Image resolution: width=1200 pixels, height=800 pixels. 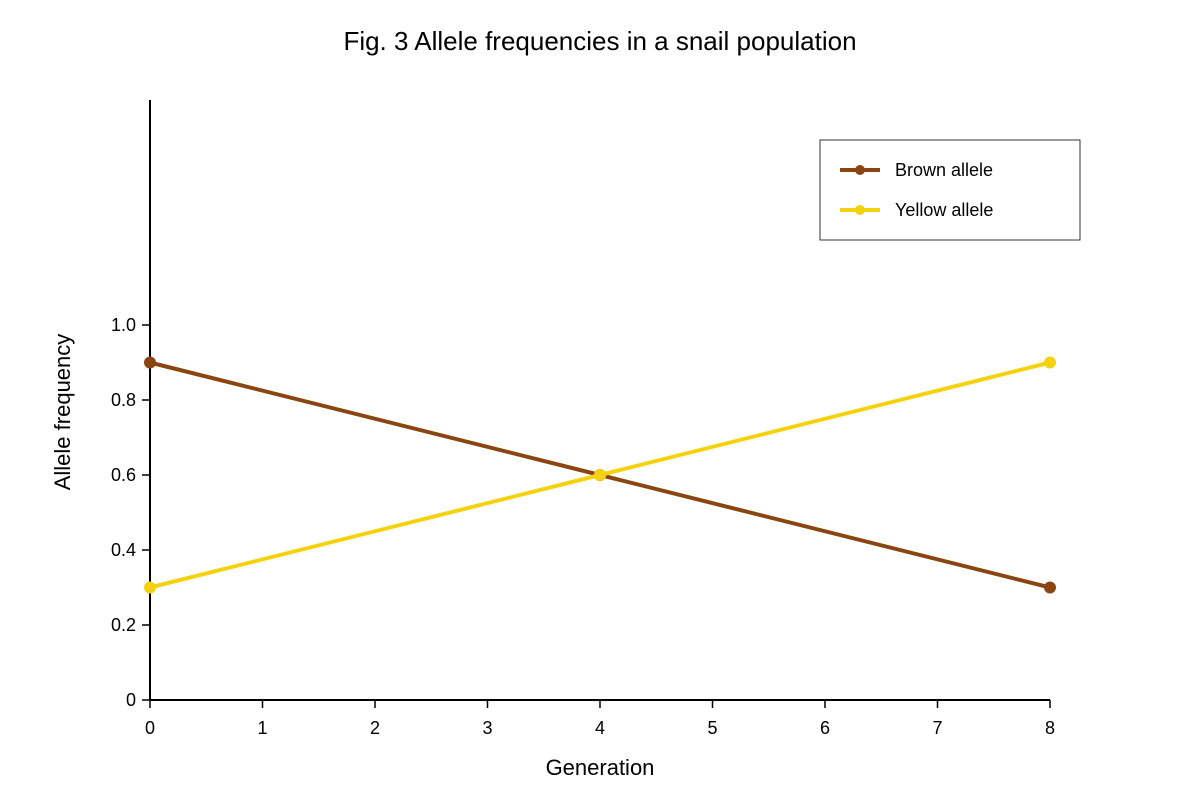 I want to click on x-axis-label: Generation, so click(x=600, y=767).